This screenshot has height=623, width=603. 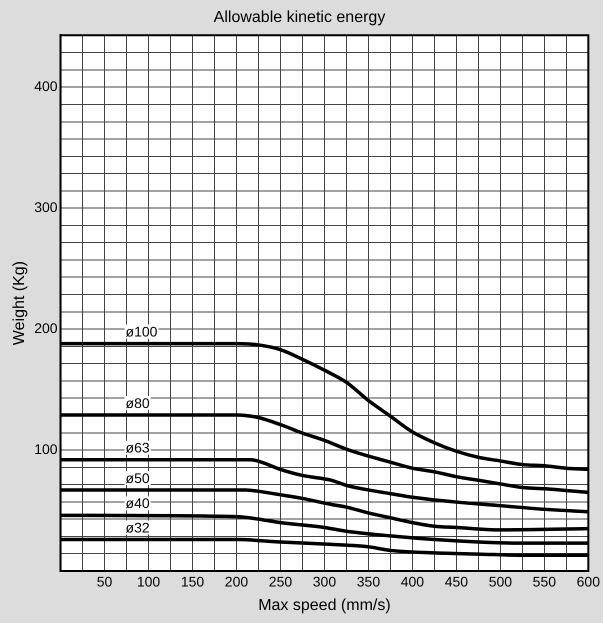 What do you see at coordinates (46, 448) in the screenshot?
I see `y-tick-label: 100` at bounding box center [46, 448].